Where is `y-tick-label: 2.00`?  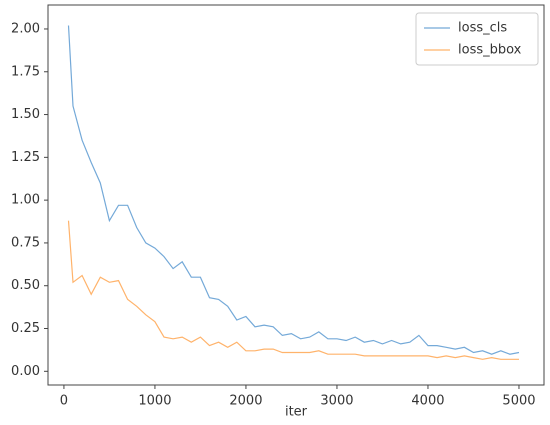
y-tick-label: 2.00 is located at coordinates (25, 28).